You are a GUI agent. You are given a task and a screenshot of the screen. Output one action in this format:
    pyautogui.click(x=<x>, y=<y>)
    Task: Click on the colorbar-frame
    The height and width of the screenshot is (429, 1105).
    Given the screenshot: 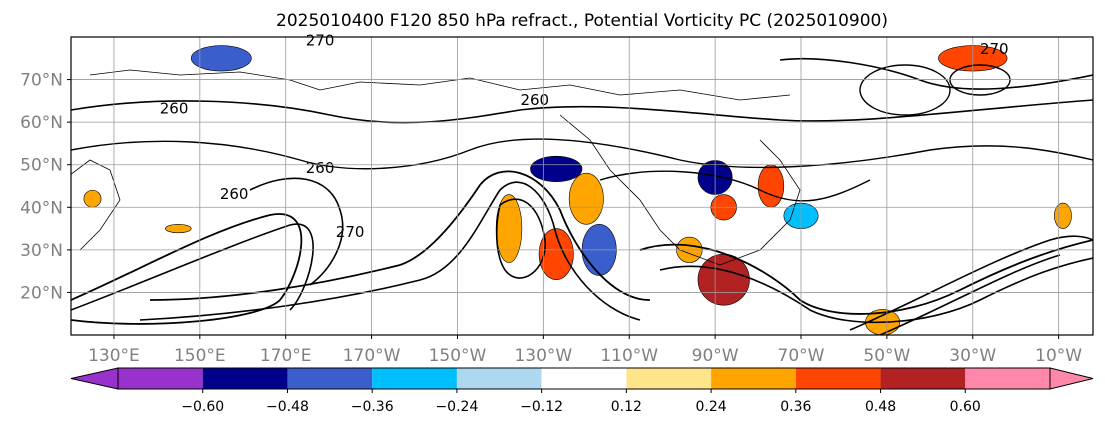 What is the action you would take?
    pyautogui.click(x=584, y=378)
    